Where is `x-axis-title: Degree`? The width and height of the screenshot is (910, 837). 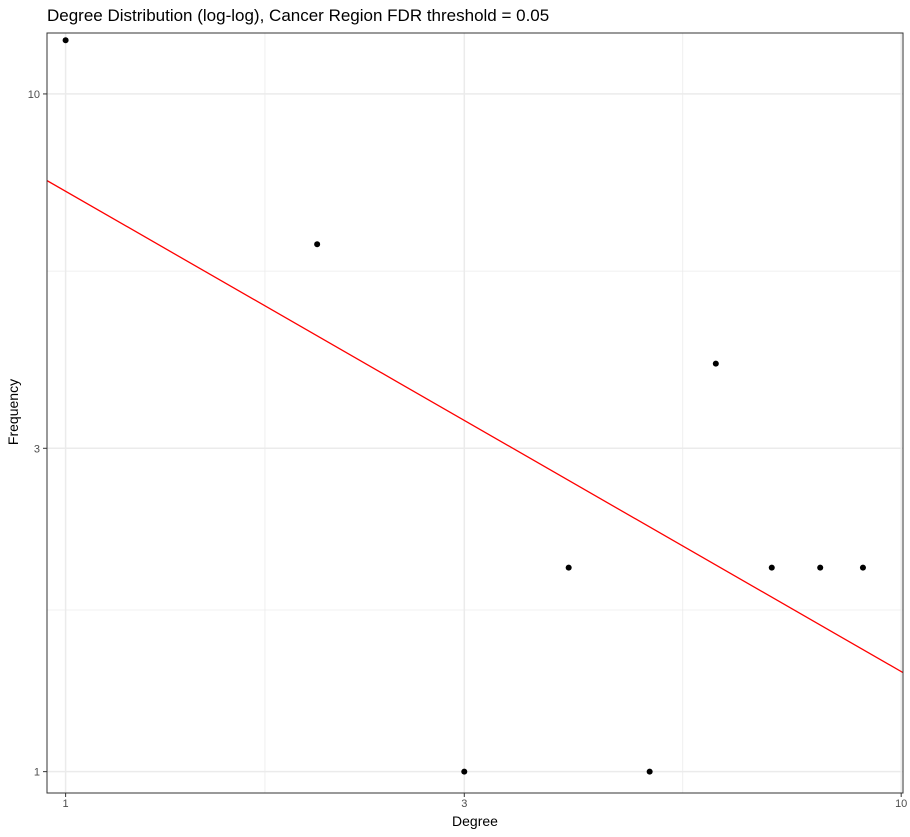 x-axis-title: Degree is located at coordinates (475, 821).